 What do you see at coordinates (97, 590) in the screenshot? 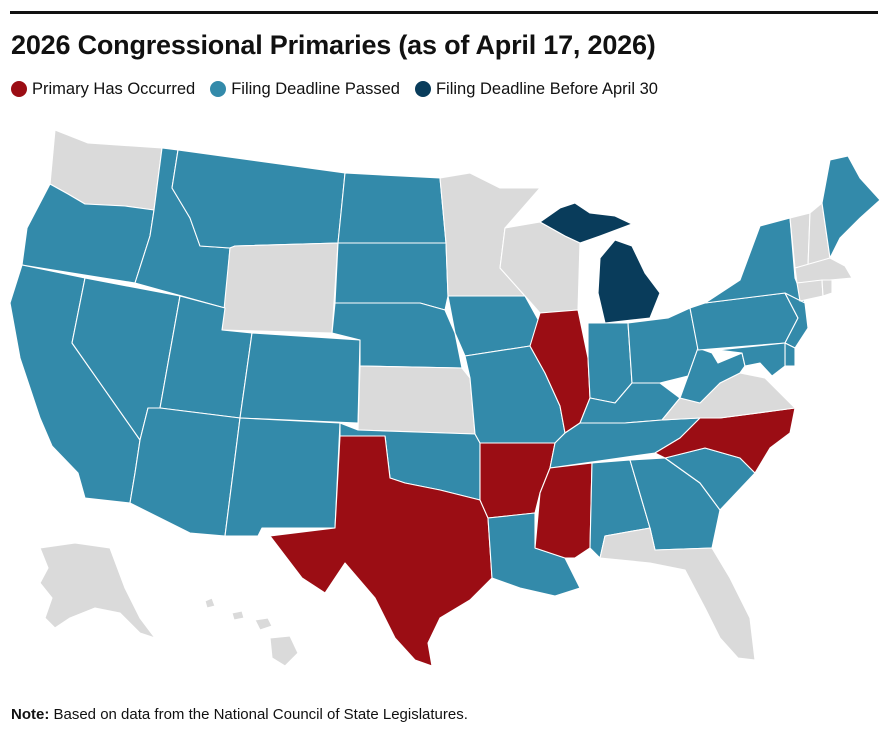
I see `state-alaska` at bounding box center [97, 590].